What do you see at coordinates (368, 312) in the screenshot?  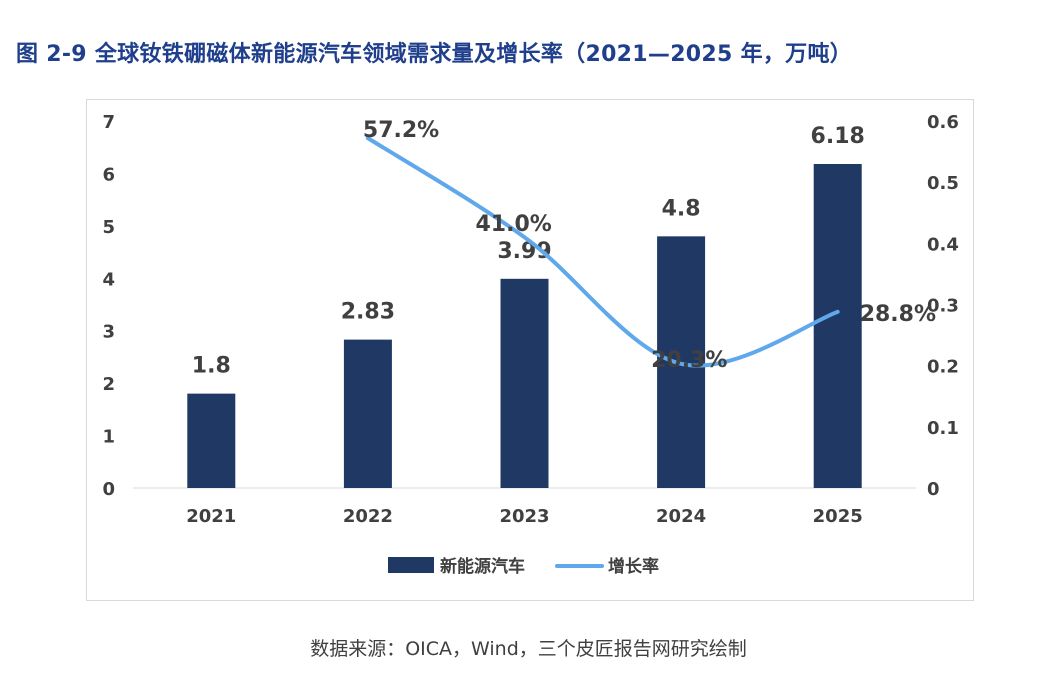 I see `bar-data-label: 2.83` at bounding box center [368, 312].